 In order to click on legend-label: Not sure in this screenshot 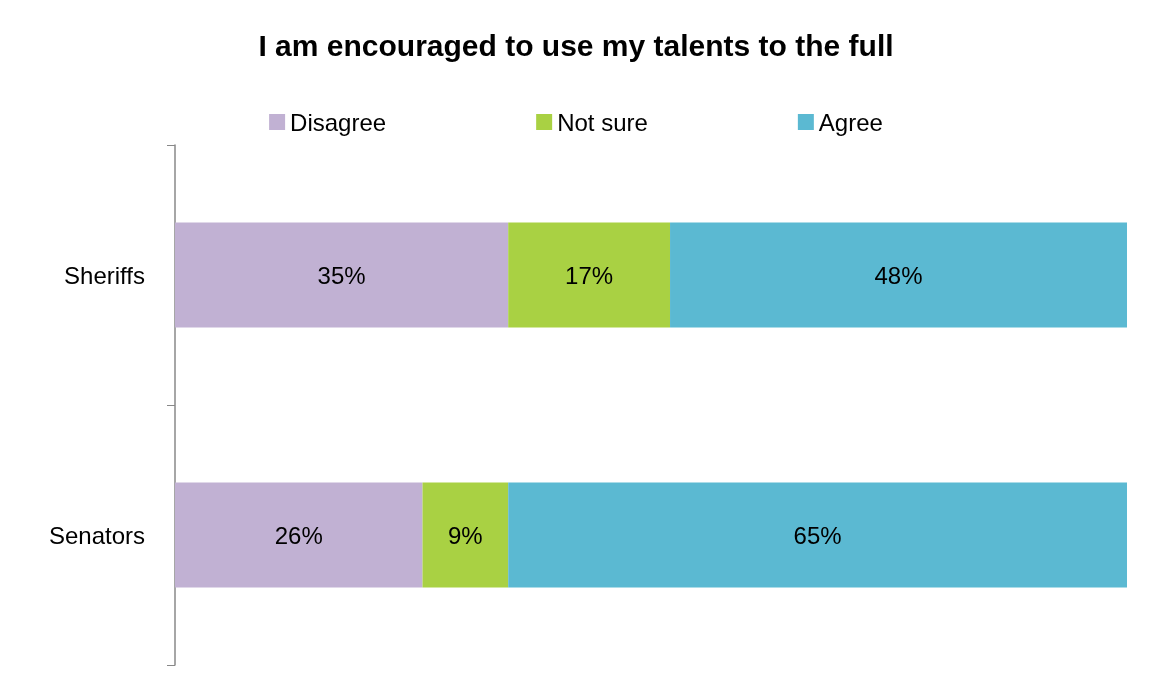, I will do `click(602, 122)`.